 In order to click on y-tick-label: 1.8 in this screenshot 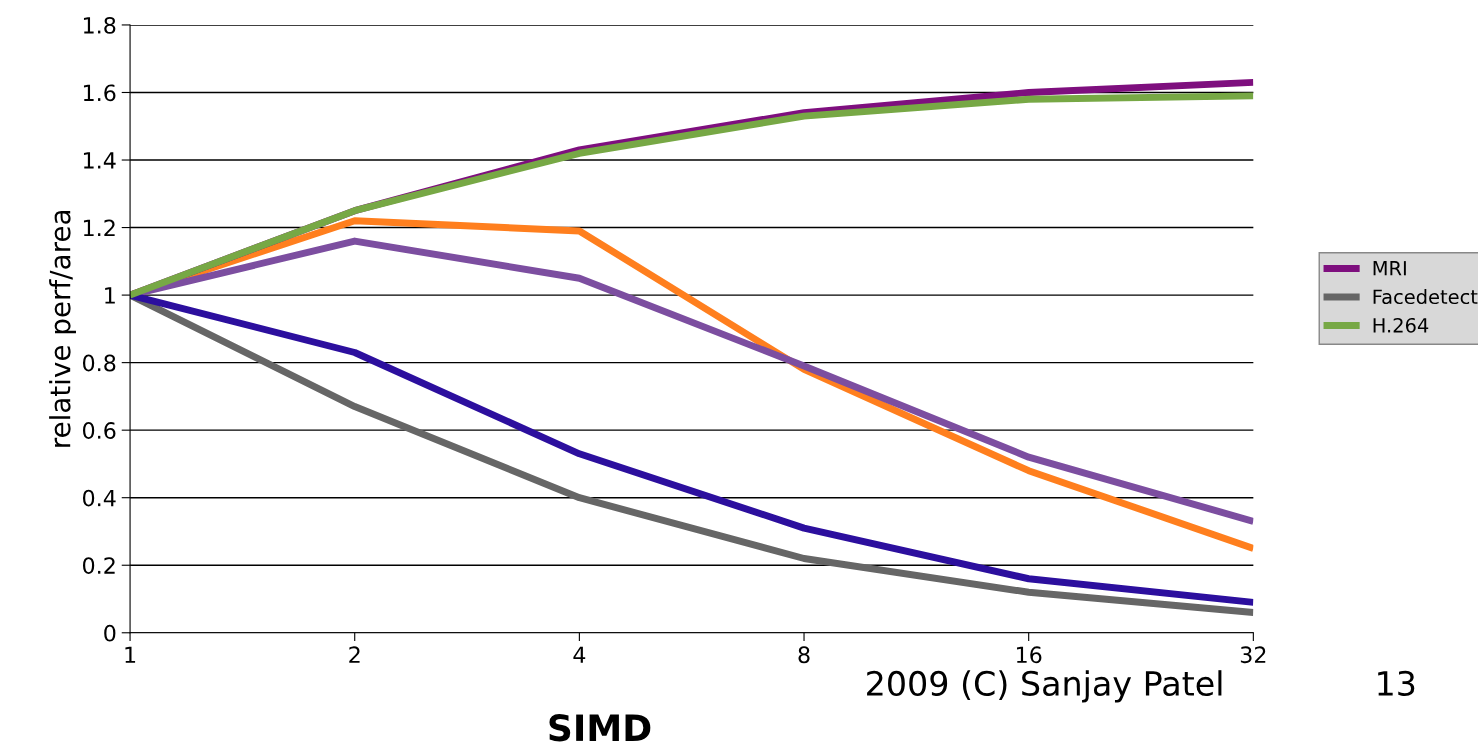, I will do `click(99, 25)`.